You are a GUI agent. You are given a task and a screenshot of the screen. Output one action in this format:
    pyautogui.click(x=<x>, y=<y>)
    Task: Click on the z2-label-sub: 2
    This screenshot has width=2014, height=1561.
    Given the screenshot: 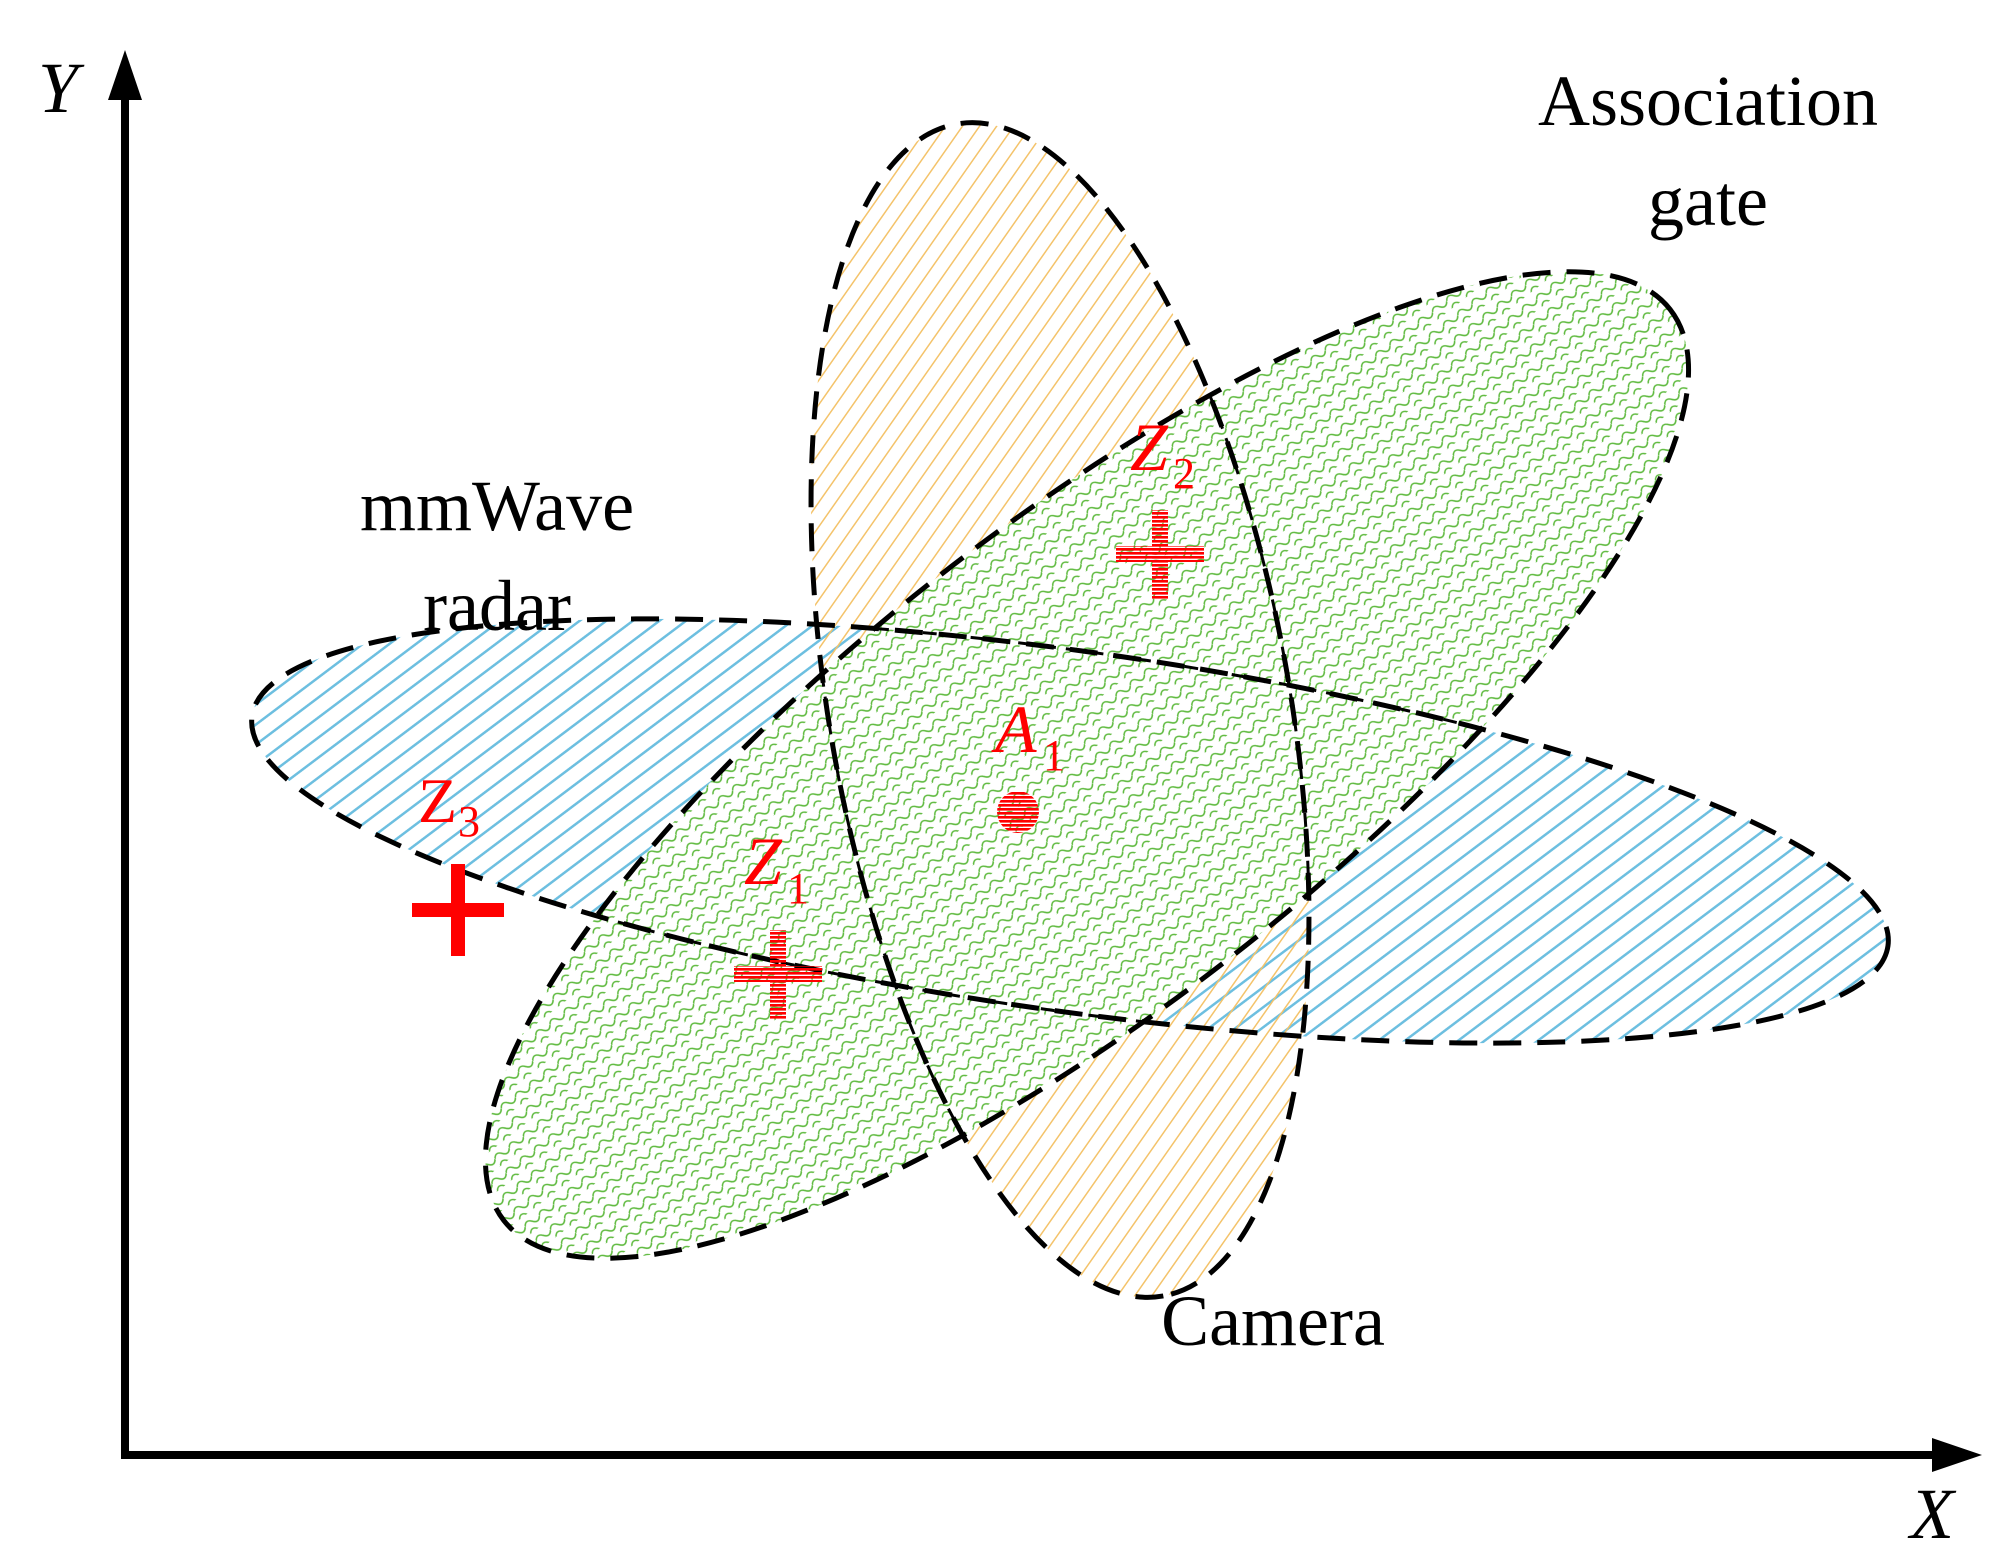 What is the action you would take?
    pyautogui.click(x=1184, y=473)
    